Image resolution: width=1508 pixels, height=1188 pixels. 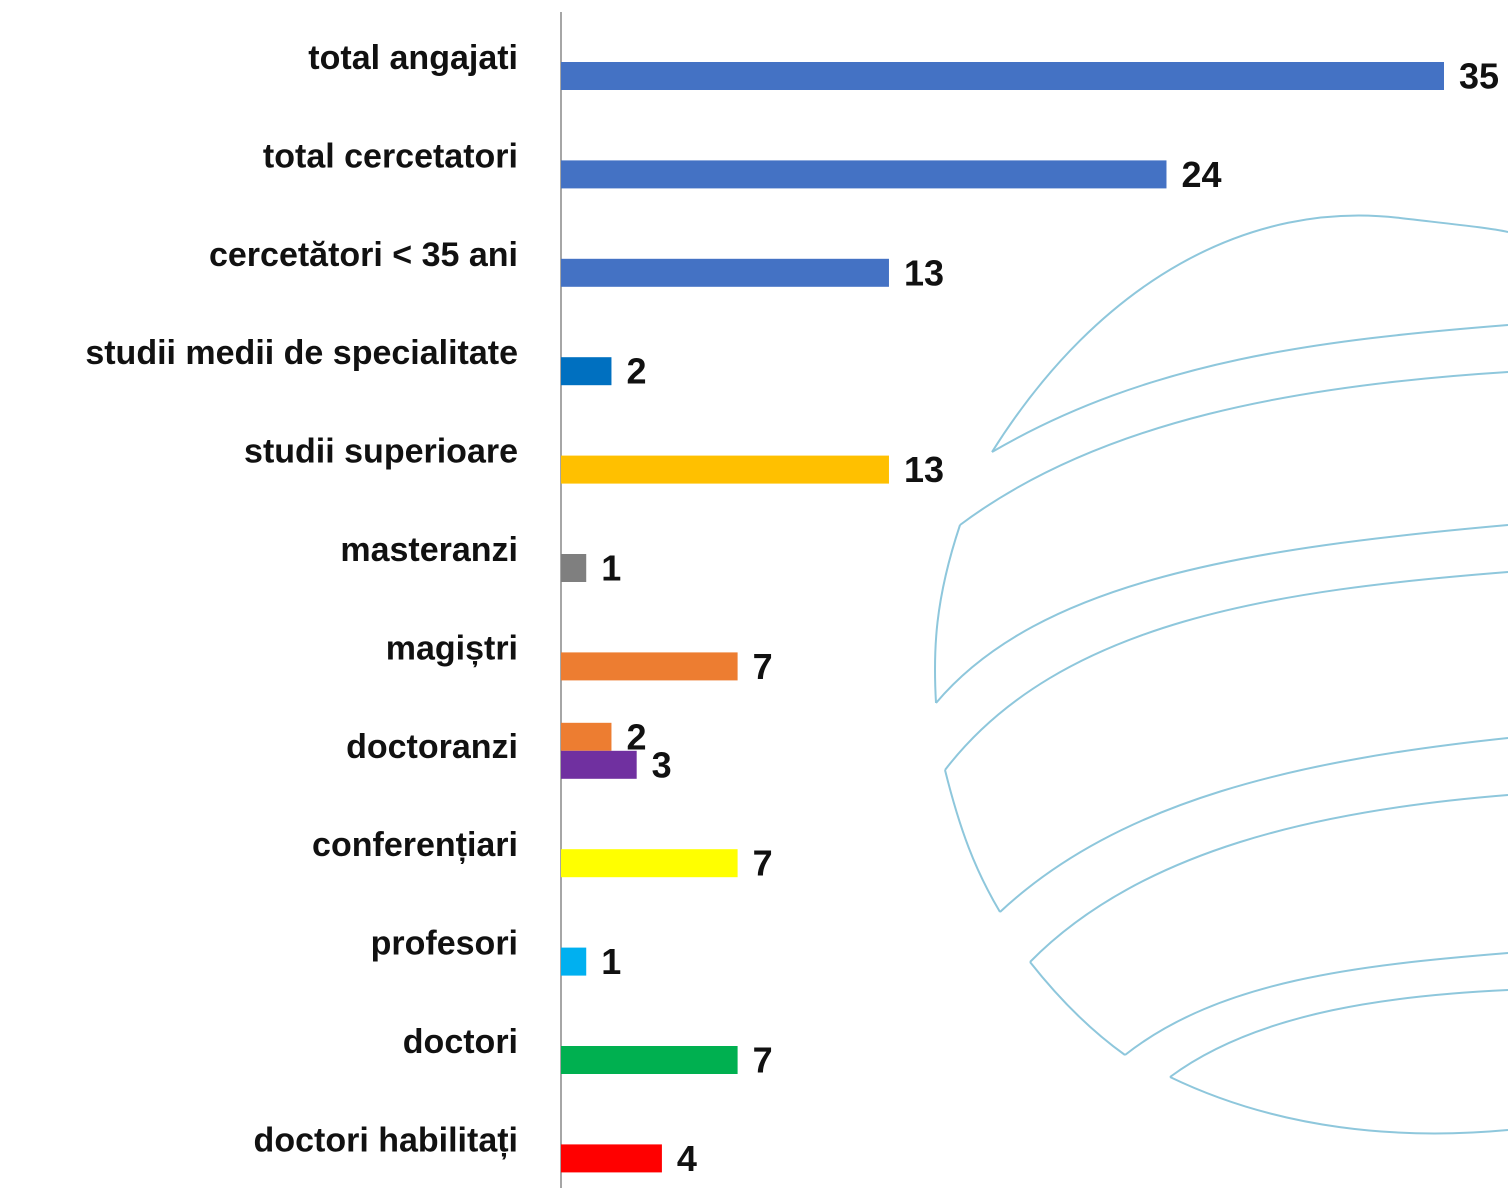 I want to click on category-label: masteranzi, so click(x=429, y=550).